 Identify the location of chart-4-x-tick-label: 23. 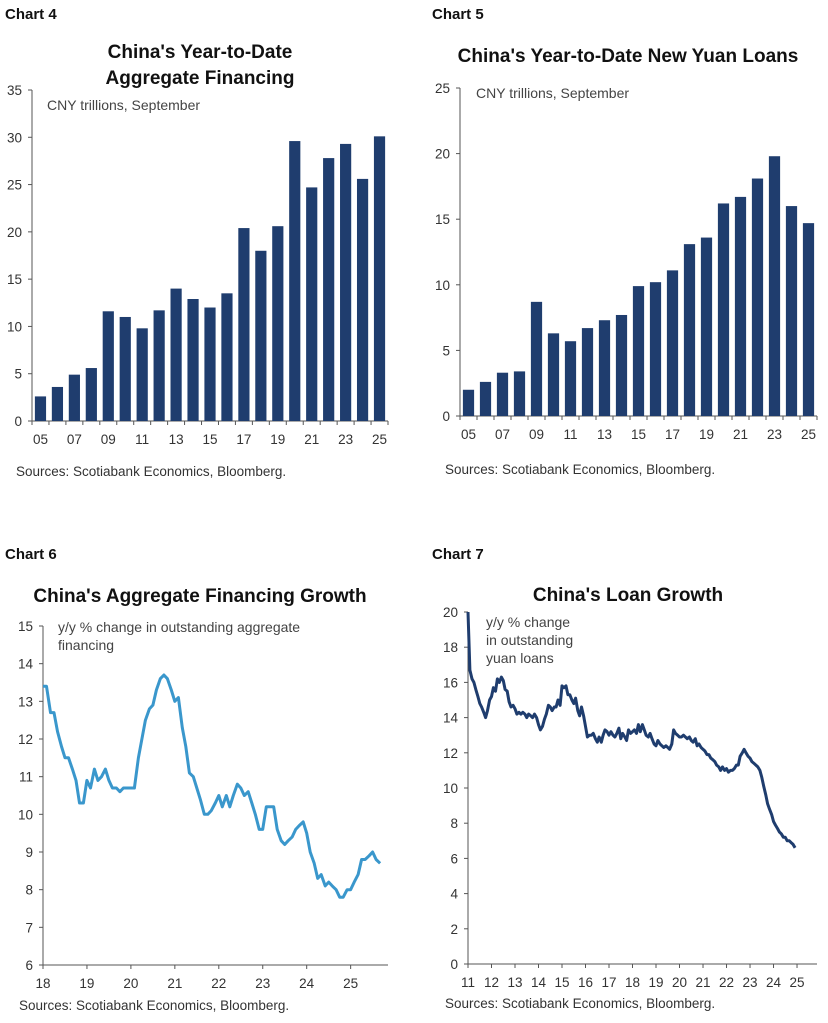
(345, 439).